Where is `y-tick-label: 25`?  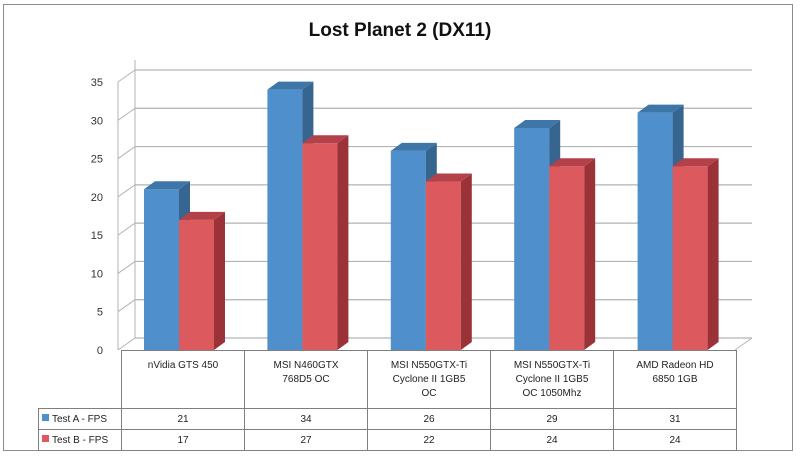
y-tick-label: 25 is located at coordinates (97, 160).